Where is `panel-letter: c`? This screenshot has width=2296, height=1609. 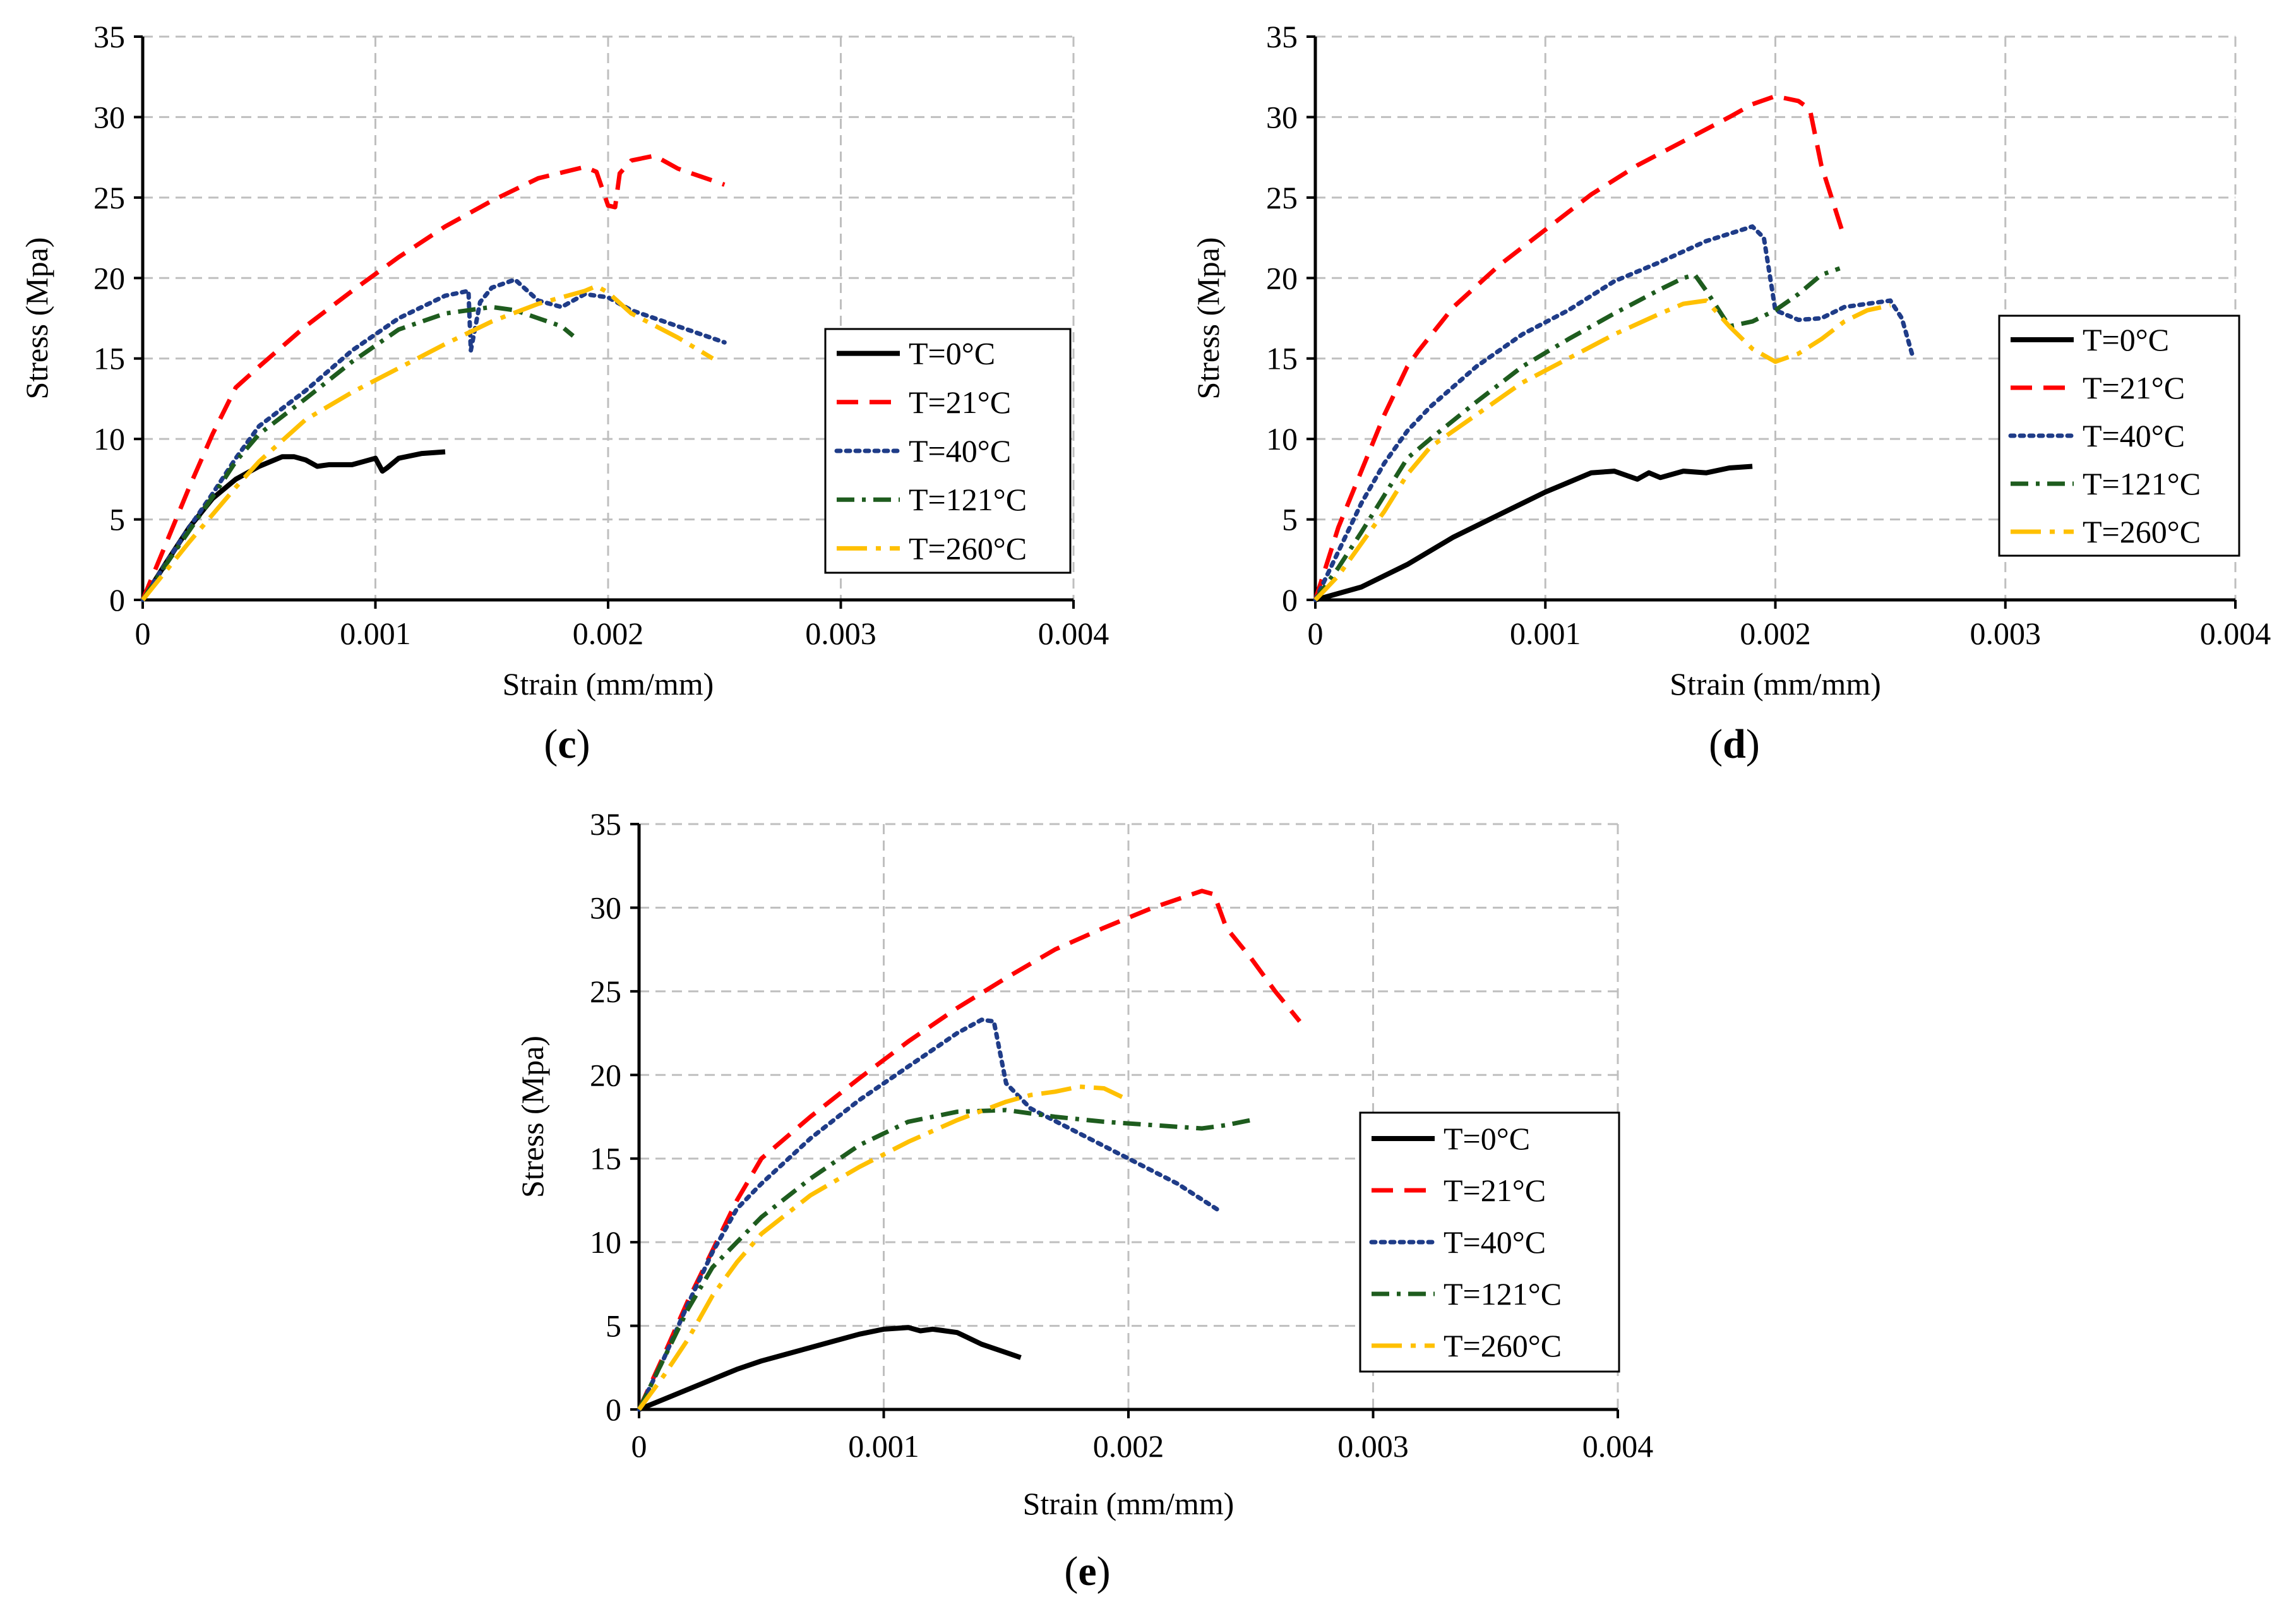
panel-letter: c is located at coordinates (567, 744).